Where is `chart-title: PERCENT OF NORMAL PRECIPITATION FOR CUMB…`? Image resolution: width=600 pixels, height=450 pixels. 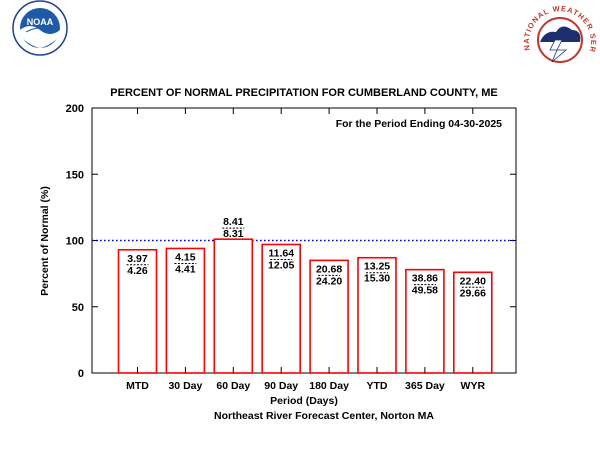 chart-title: PERCENT OF NORMAL PRECIPITATION FOR CUMB… is located at coordinates (303, 93).